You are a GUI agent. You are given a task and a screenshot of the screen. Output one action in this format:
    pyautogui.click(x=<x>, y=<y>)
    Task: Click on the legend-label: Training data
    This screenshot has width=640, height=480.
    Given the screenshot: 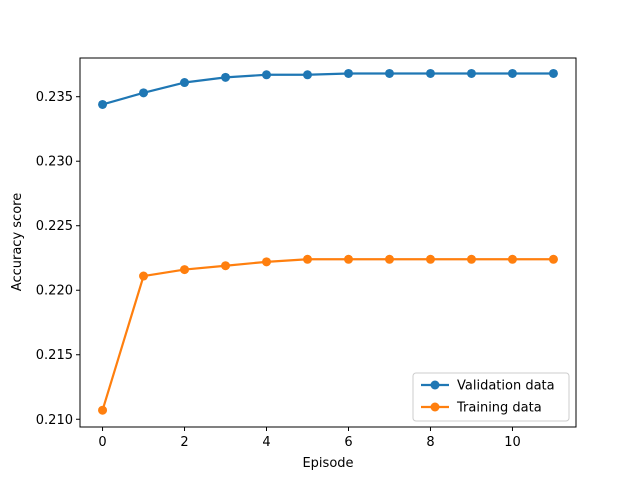 What is the action you would take?
    pyautogui.click(x=499, y=408)
    